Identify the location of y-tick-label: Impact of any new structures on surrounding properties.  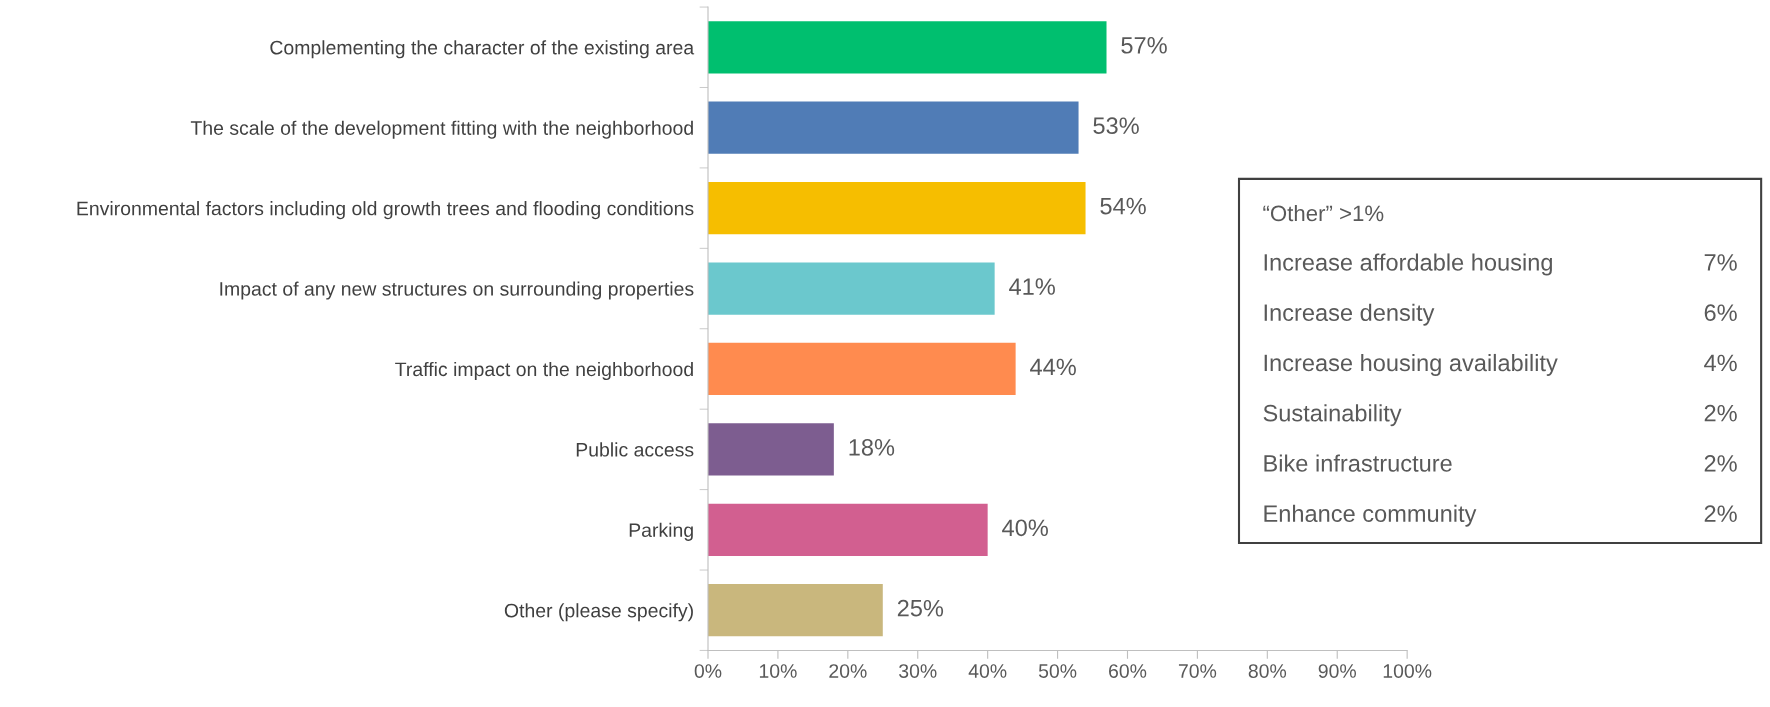
(457, 290).